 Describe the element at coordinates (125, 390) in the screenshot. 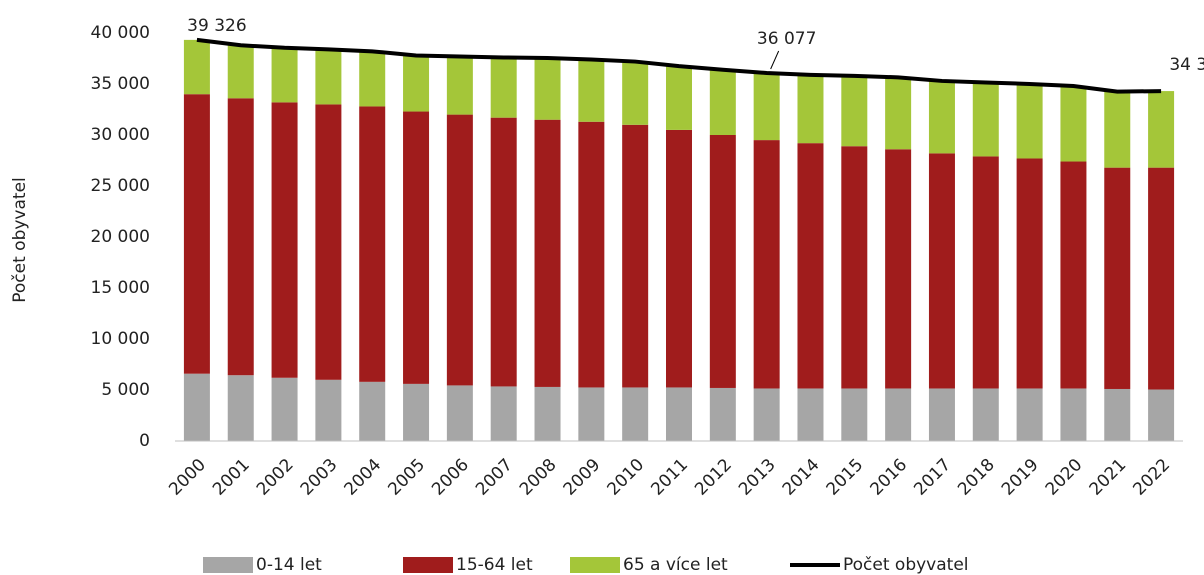

I see `y-tick-label: 5 000` at that location.